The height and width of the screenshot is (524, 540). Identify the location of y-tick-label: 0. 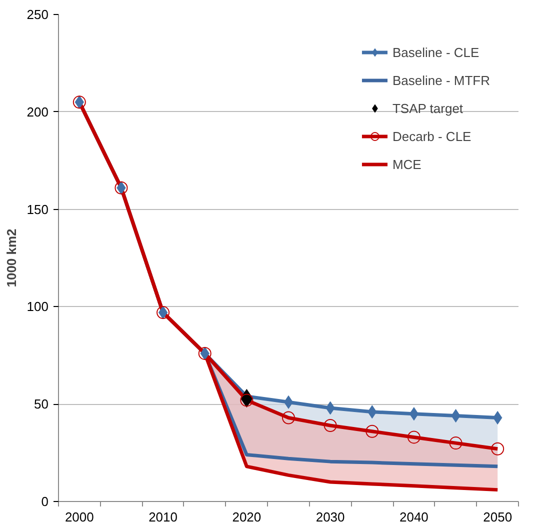
(45, 501).